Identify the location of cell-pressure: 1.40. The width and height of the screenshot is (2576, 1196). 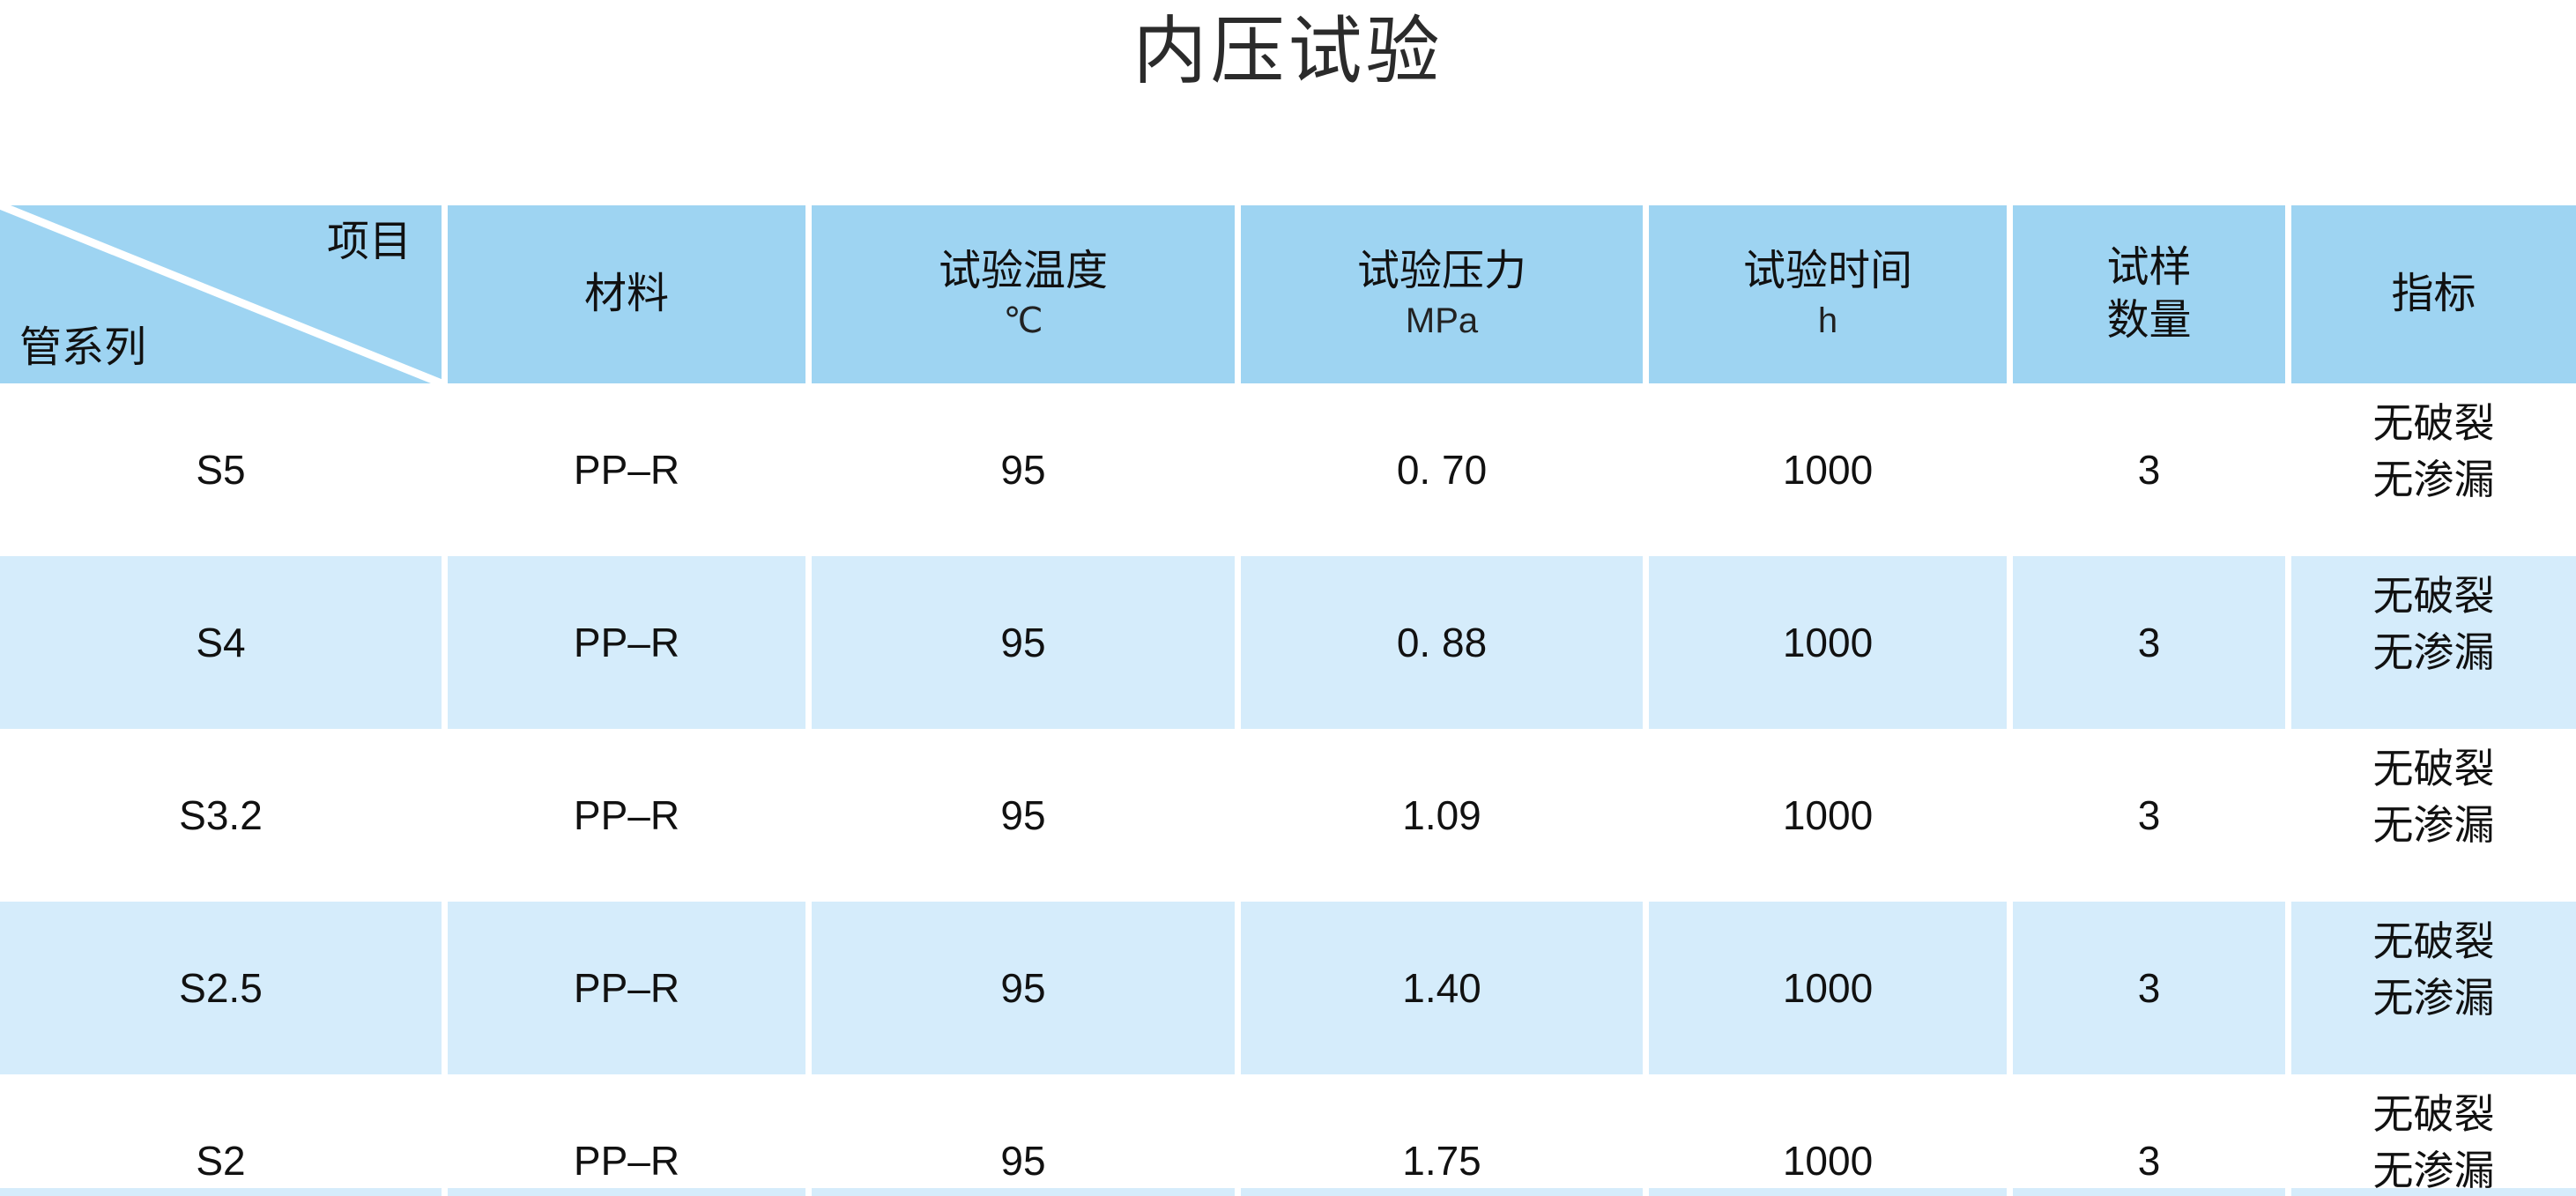
(1445, 988).